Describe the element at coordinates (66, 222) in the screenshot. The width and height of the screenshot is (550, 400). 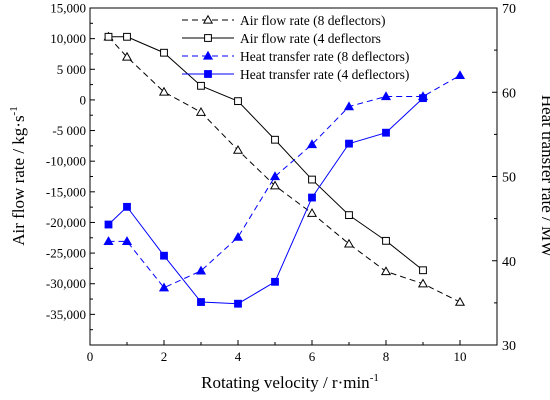
I see `y-left-tick-label: -20,000` at that location.